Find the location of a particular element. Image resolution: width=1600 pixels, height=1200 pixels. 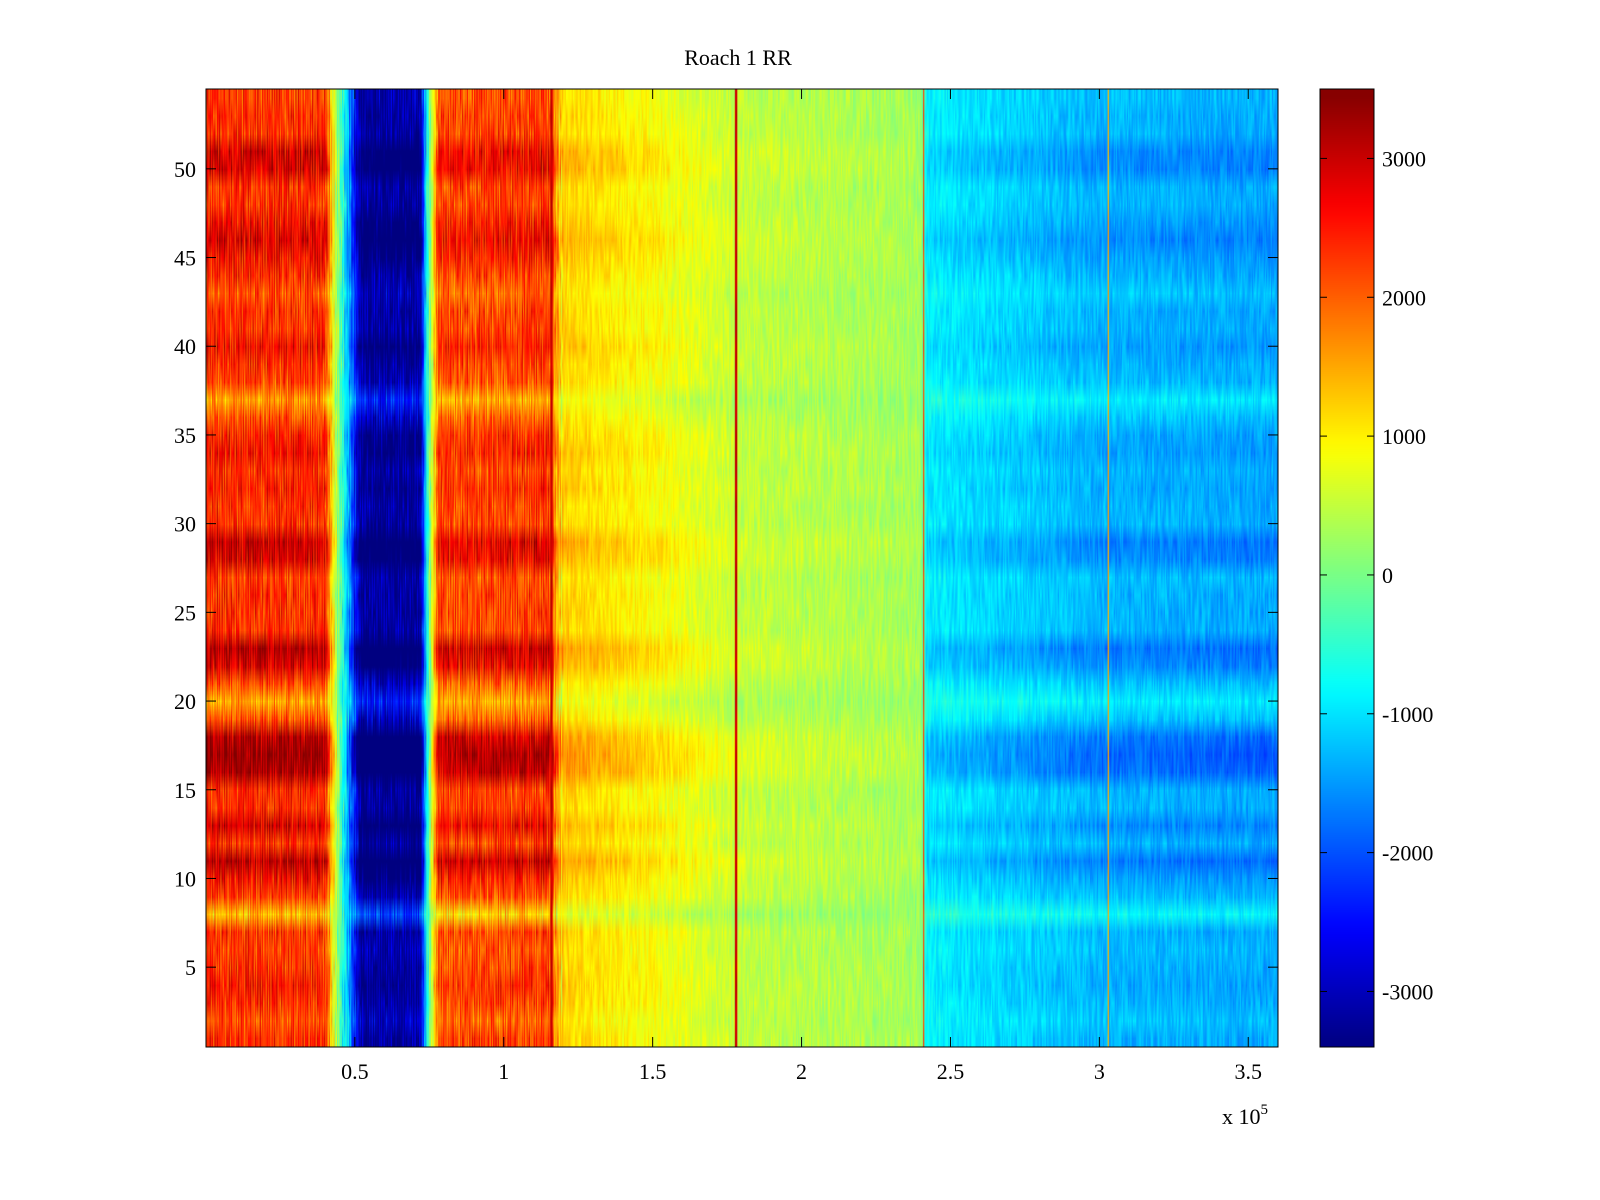

x-multiplier-base: x 10 is located at coordinates (1241, 1116).